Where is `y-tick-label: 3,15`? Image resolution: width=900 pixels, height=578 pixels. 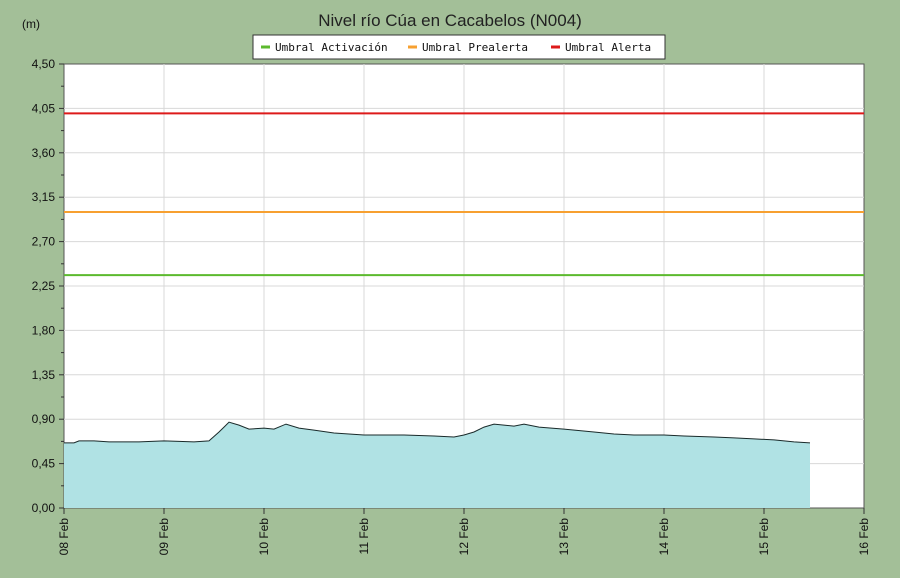
y-tick-label: 3,15 is located at coordinates (44, 197).